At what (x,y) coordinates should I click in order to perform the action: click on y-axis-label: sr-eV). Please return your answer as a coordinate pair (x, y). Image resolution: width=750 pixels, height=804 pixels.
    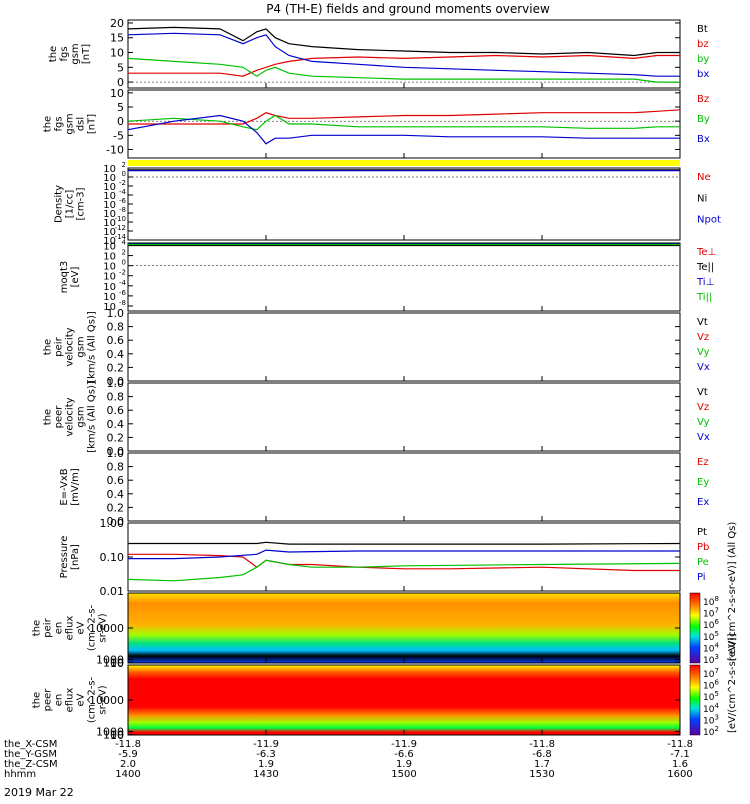
    Looking at the image, I should click on (103, 699).